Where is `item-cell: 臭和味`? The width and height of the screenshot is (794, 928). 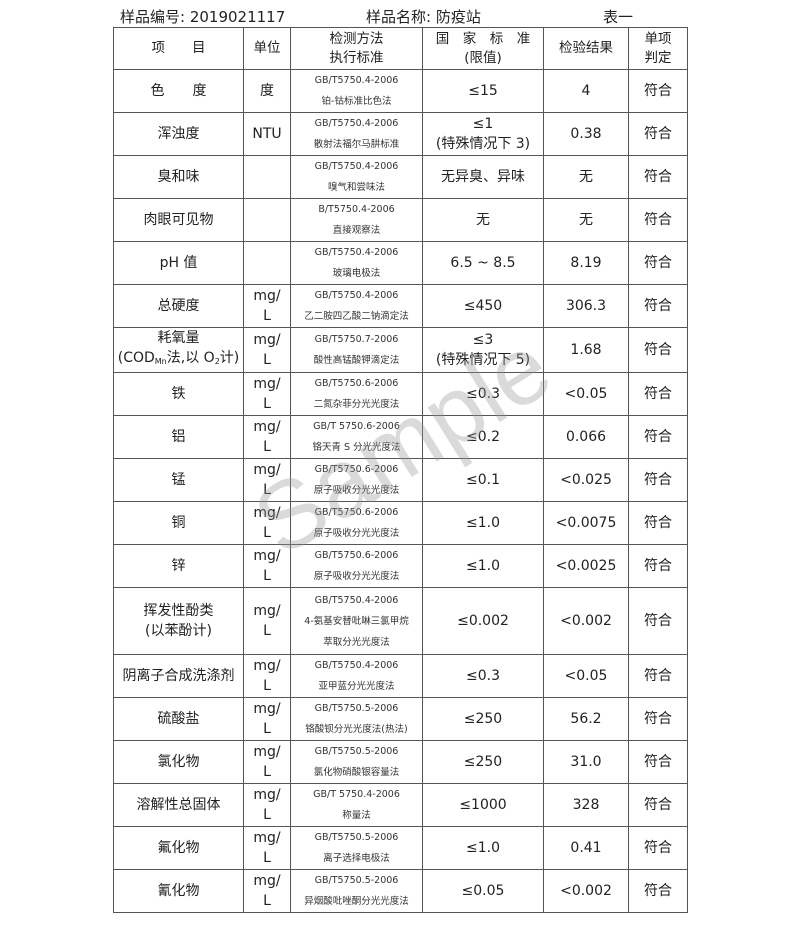 item-cell: 臭和味 is located at coordinates (178, 177).